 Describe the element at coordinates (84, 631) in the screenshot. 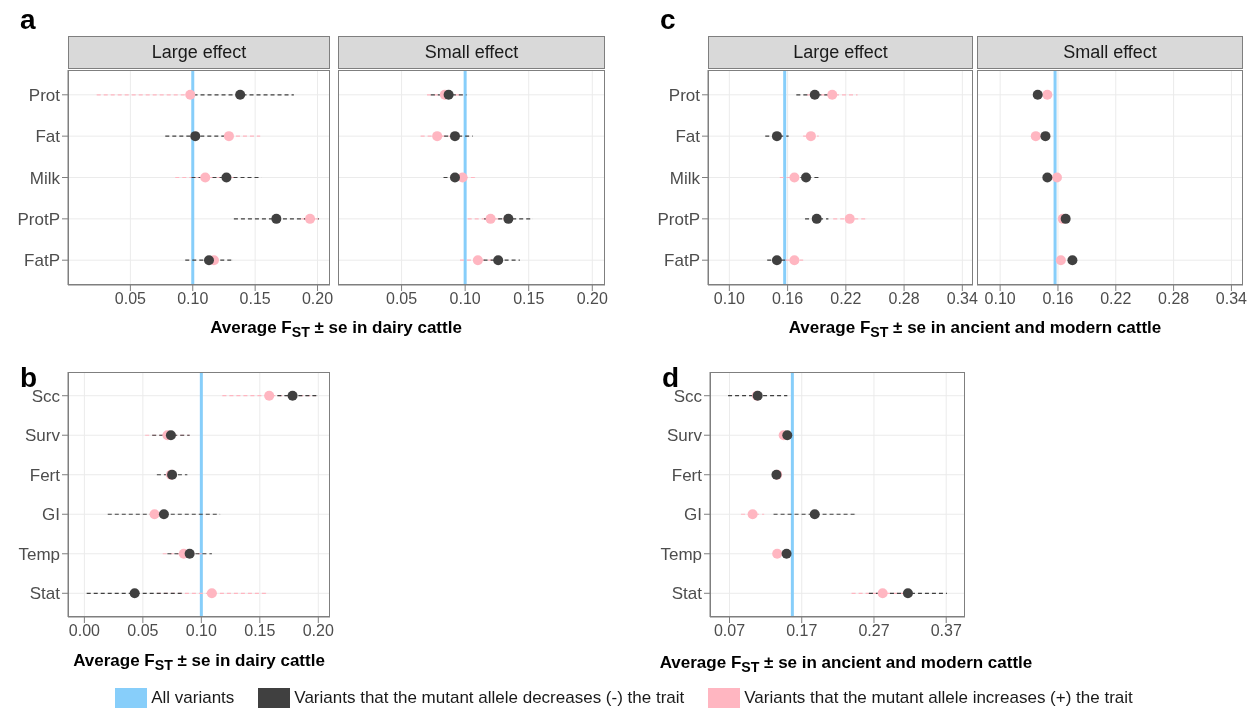

I see `x-tick-label: 0.00` at that location.